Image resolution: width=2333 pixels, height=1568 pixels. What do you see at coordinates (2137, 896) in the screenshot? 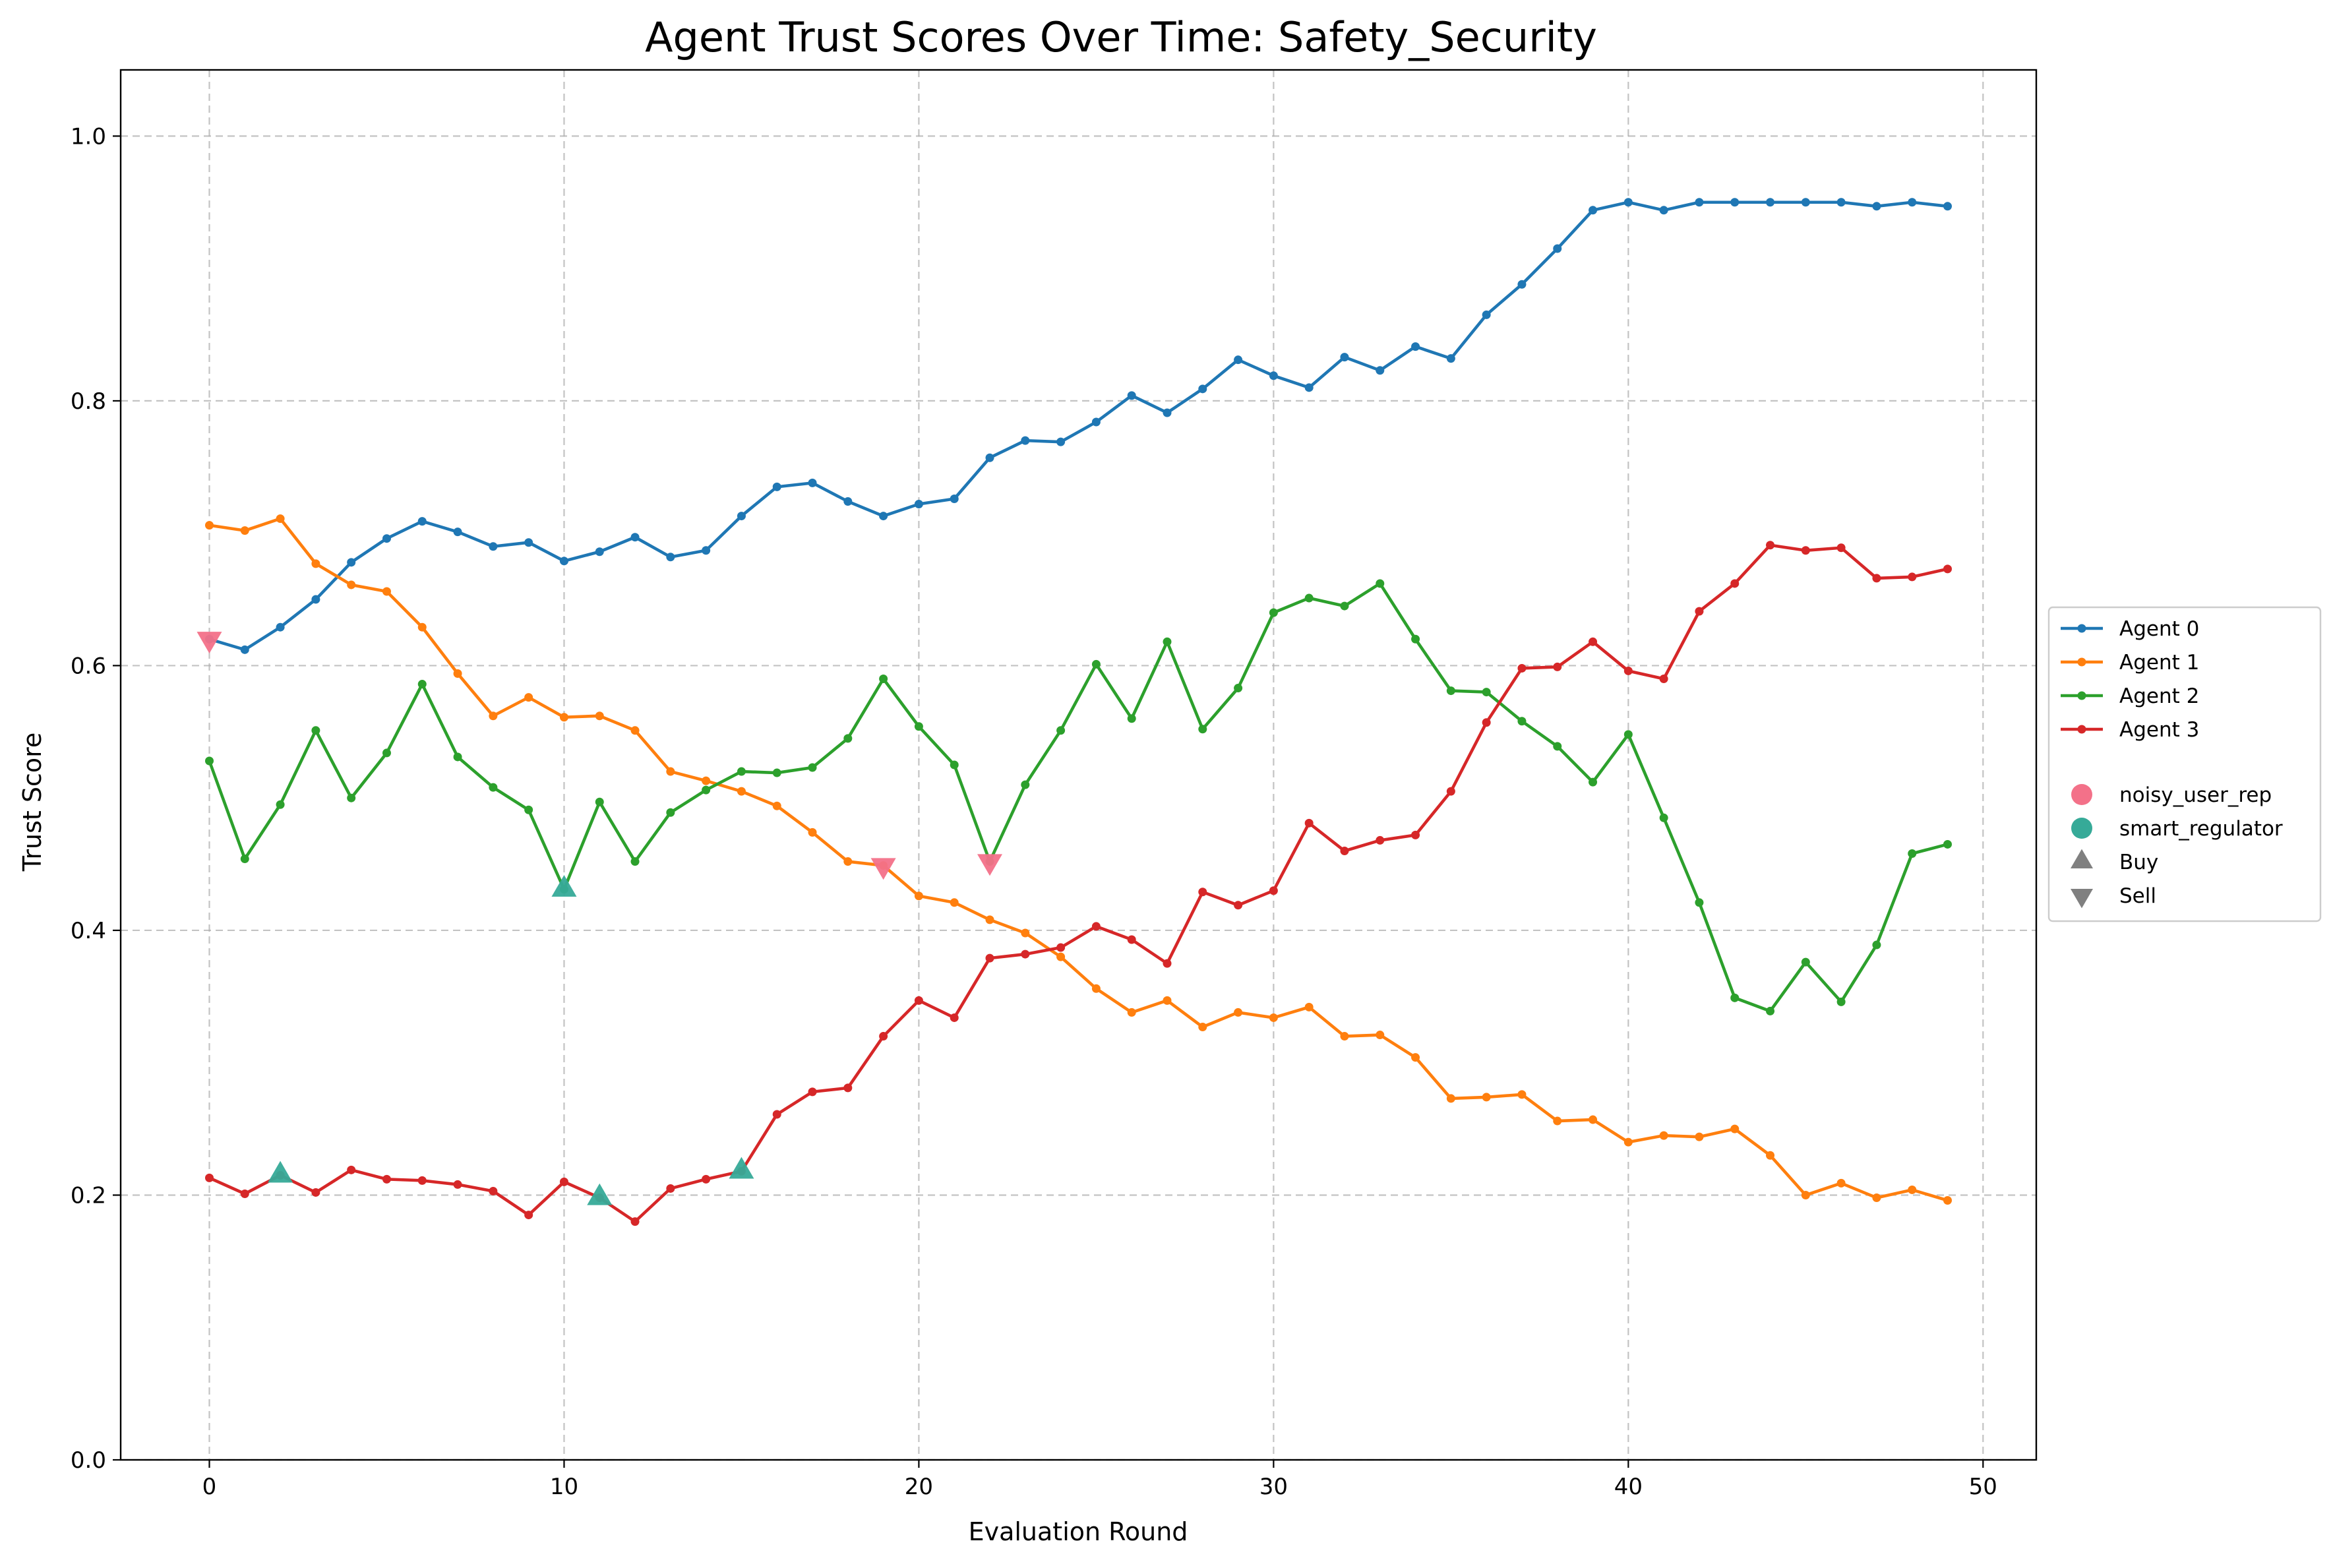
I see `legend-label-sell: Sell` at bounding box center [2137, 896].